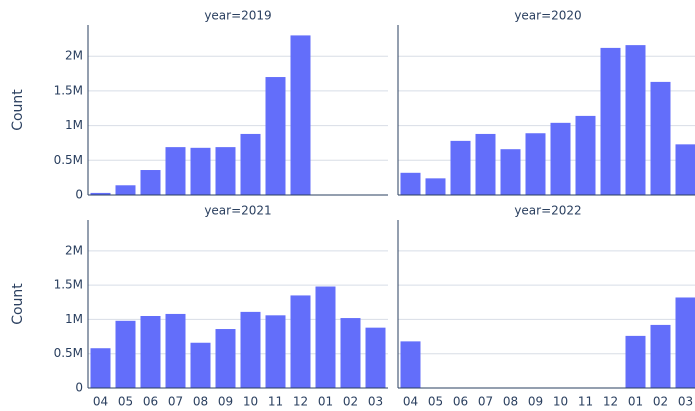  I want to click on subplot-title: year=2021, so click(237, 211).